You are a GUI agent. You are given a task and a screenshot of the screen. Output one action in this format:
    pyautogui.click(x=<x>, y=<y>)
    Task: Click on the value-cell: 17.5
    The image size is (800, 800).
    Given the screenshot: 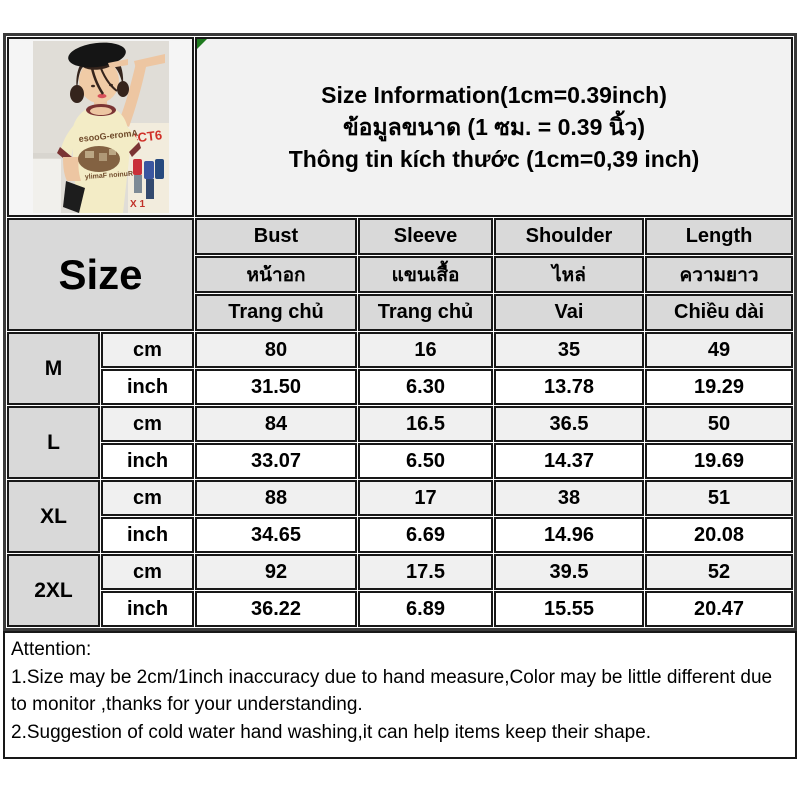 What is the action you would take?
    pyautogui.click(x=425, y=572)
    